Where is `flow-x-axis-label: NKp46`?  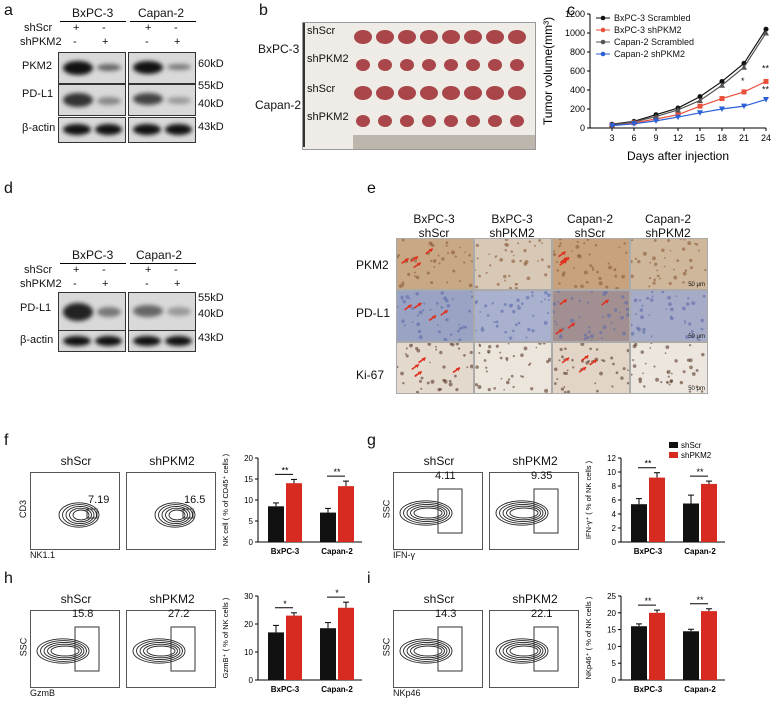
flow-x-axis-label: NKp46 is located at coordinates (407, 693).